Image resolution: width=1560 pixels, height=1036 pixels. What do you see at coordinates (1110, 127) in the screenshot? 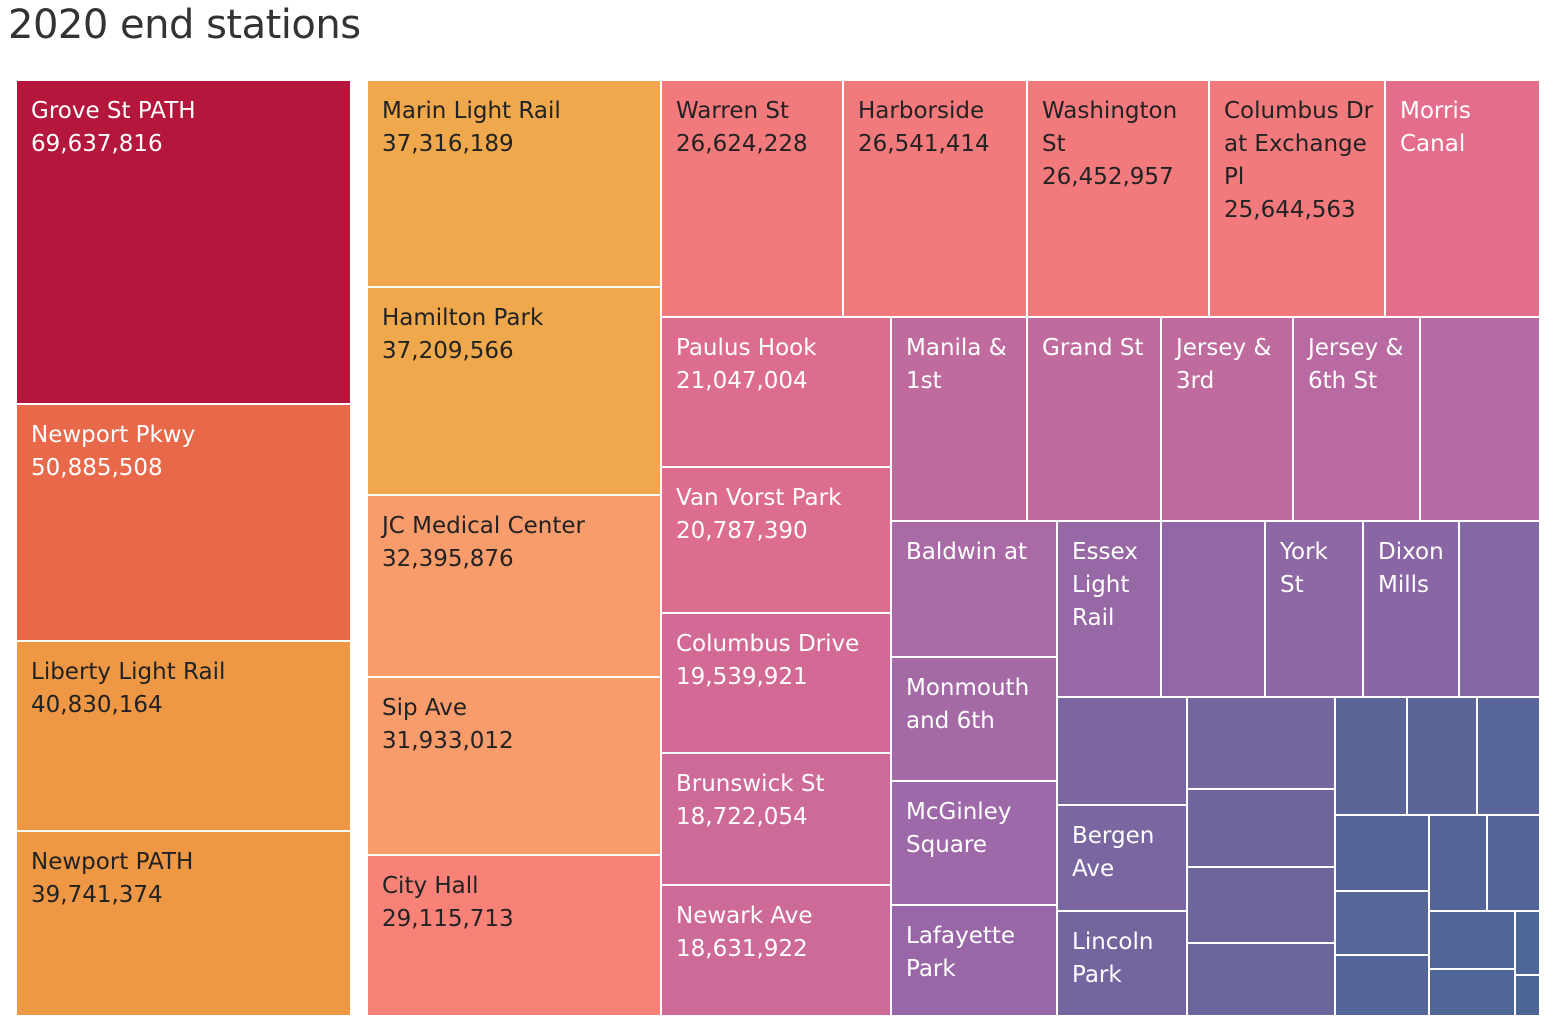
I see `station-name: Washington St` at bounding box center [1110, 127].